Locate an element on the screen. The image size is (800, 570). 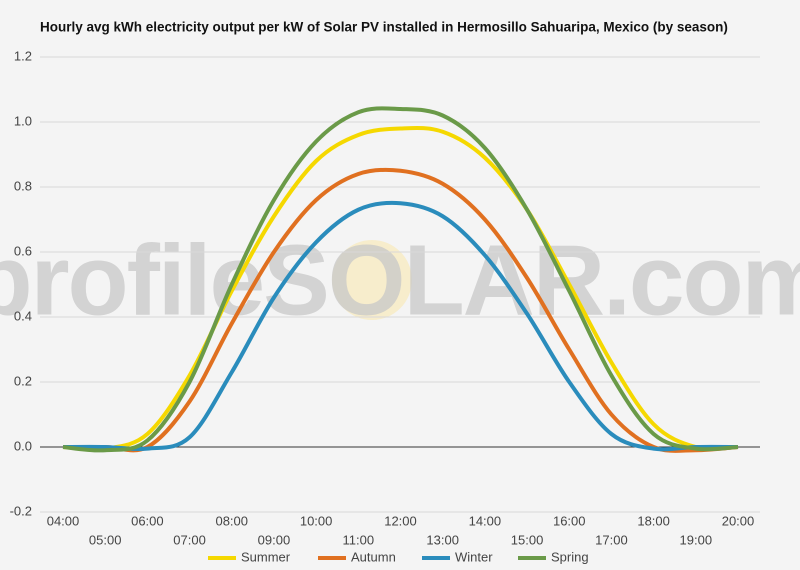
y-tick-label: 1.0 is located at coordinates (23, 120).